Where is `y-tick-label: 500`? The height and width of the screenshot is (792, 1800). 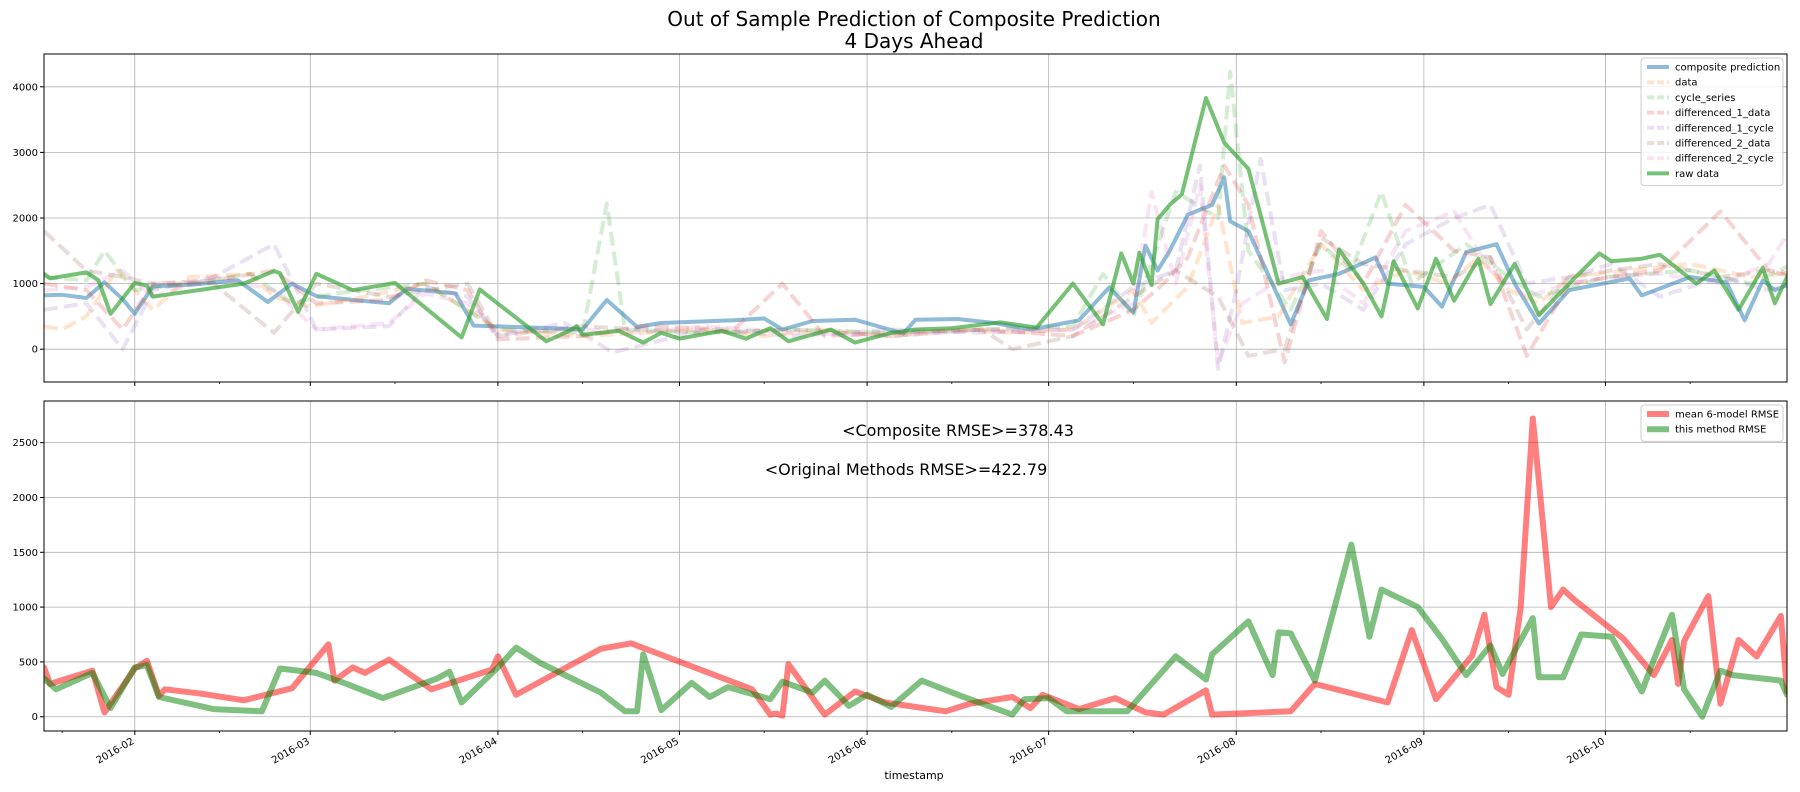 y-tick-label: 500 is located at coordinates (28, 662).